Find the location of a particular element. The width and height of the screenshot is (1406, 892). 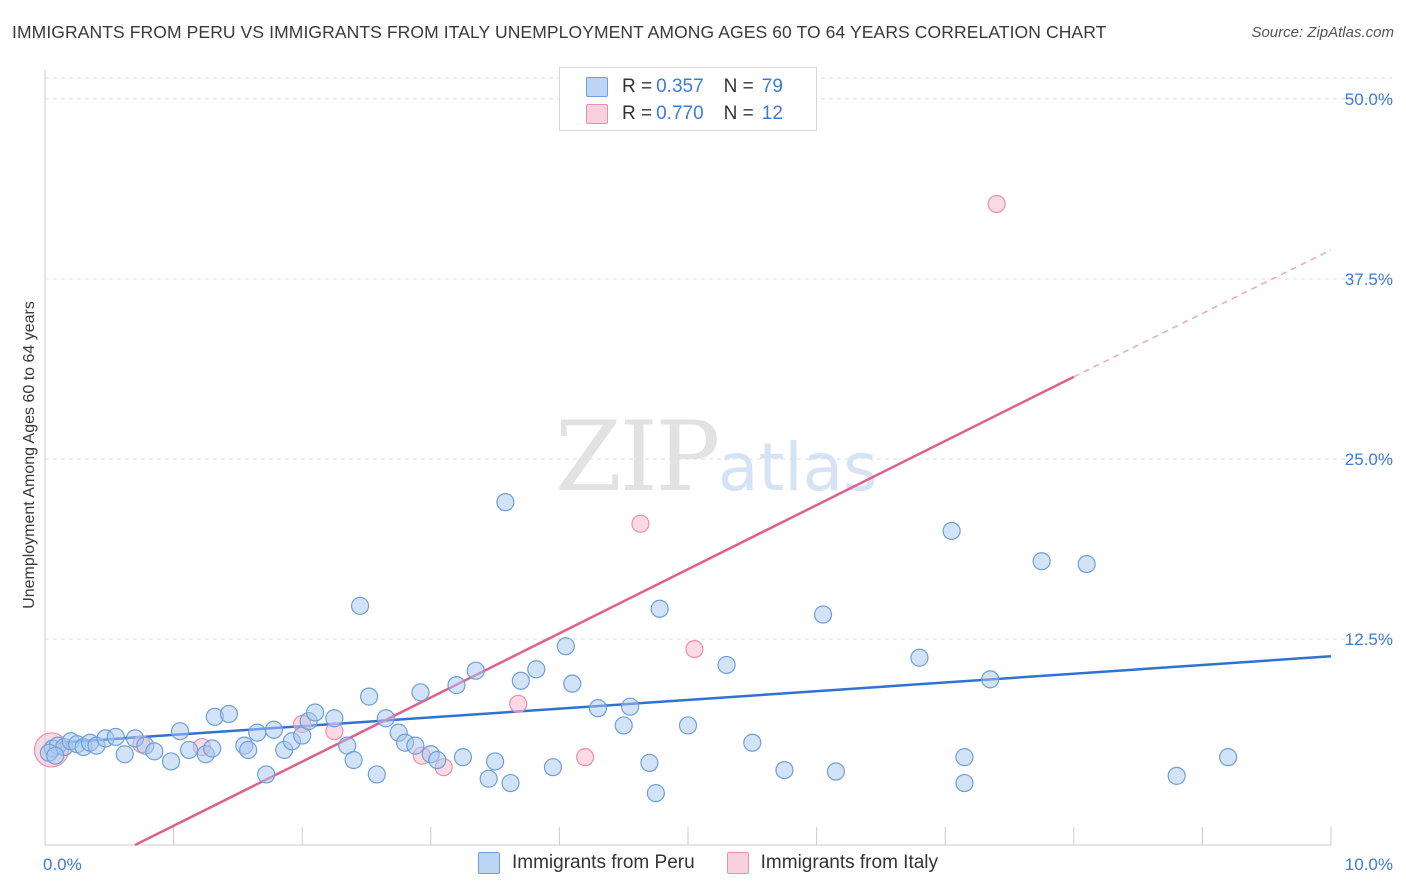

legend-r-value: 0.770 is located at coordinates (680, 113).